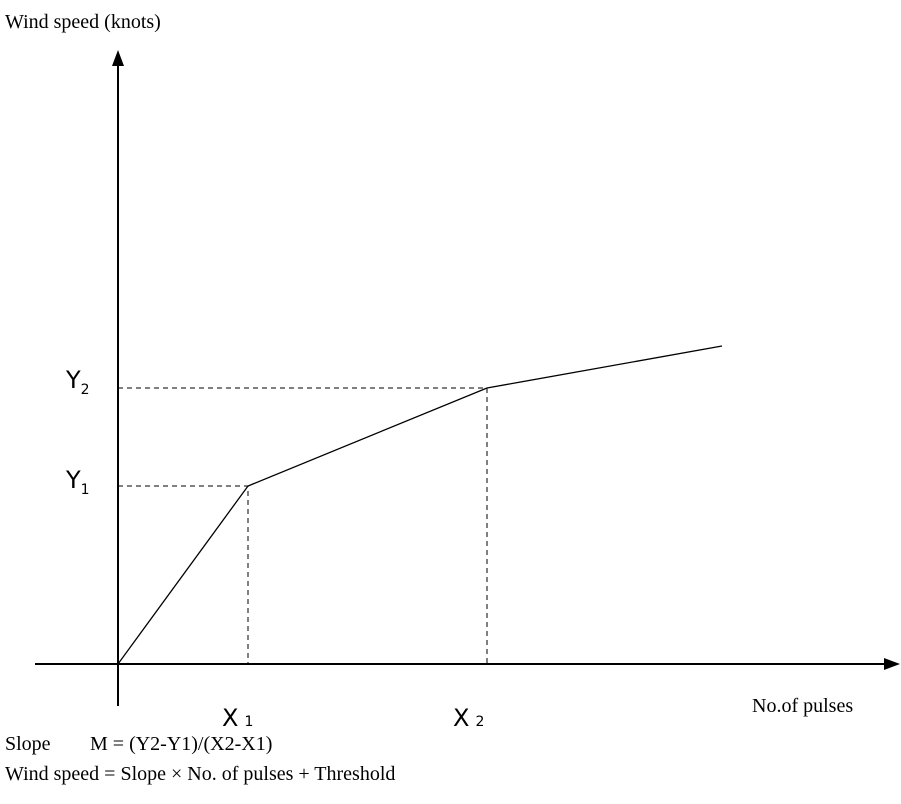  What do you see at coordinates (83, 22) in the screenshot?
I see `y-axis-label: Wind speed (knots)` at bounding box center [83, 22].